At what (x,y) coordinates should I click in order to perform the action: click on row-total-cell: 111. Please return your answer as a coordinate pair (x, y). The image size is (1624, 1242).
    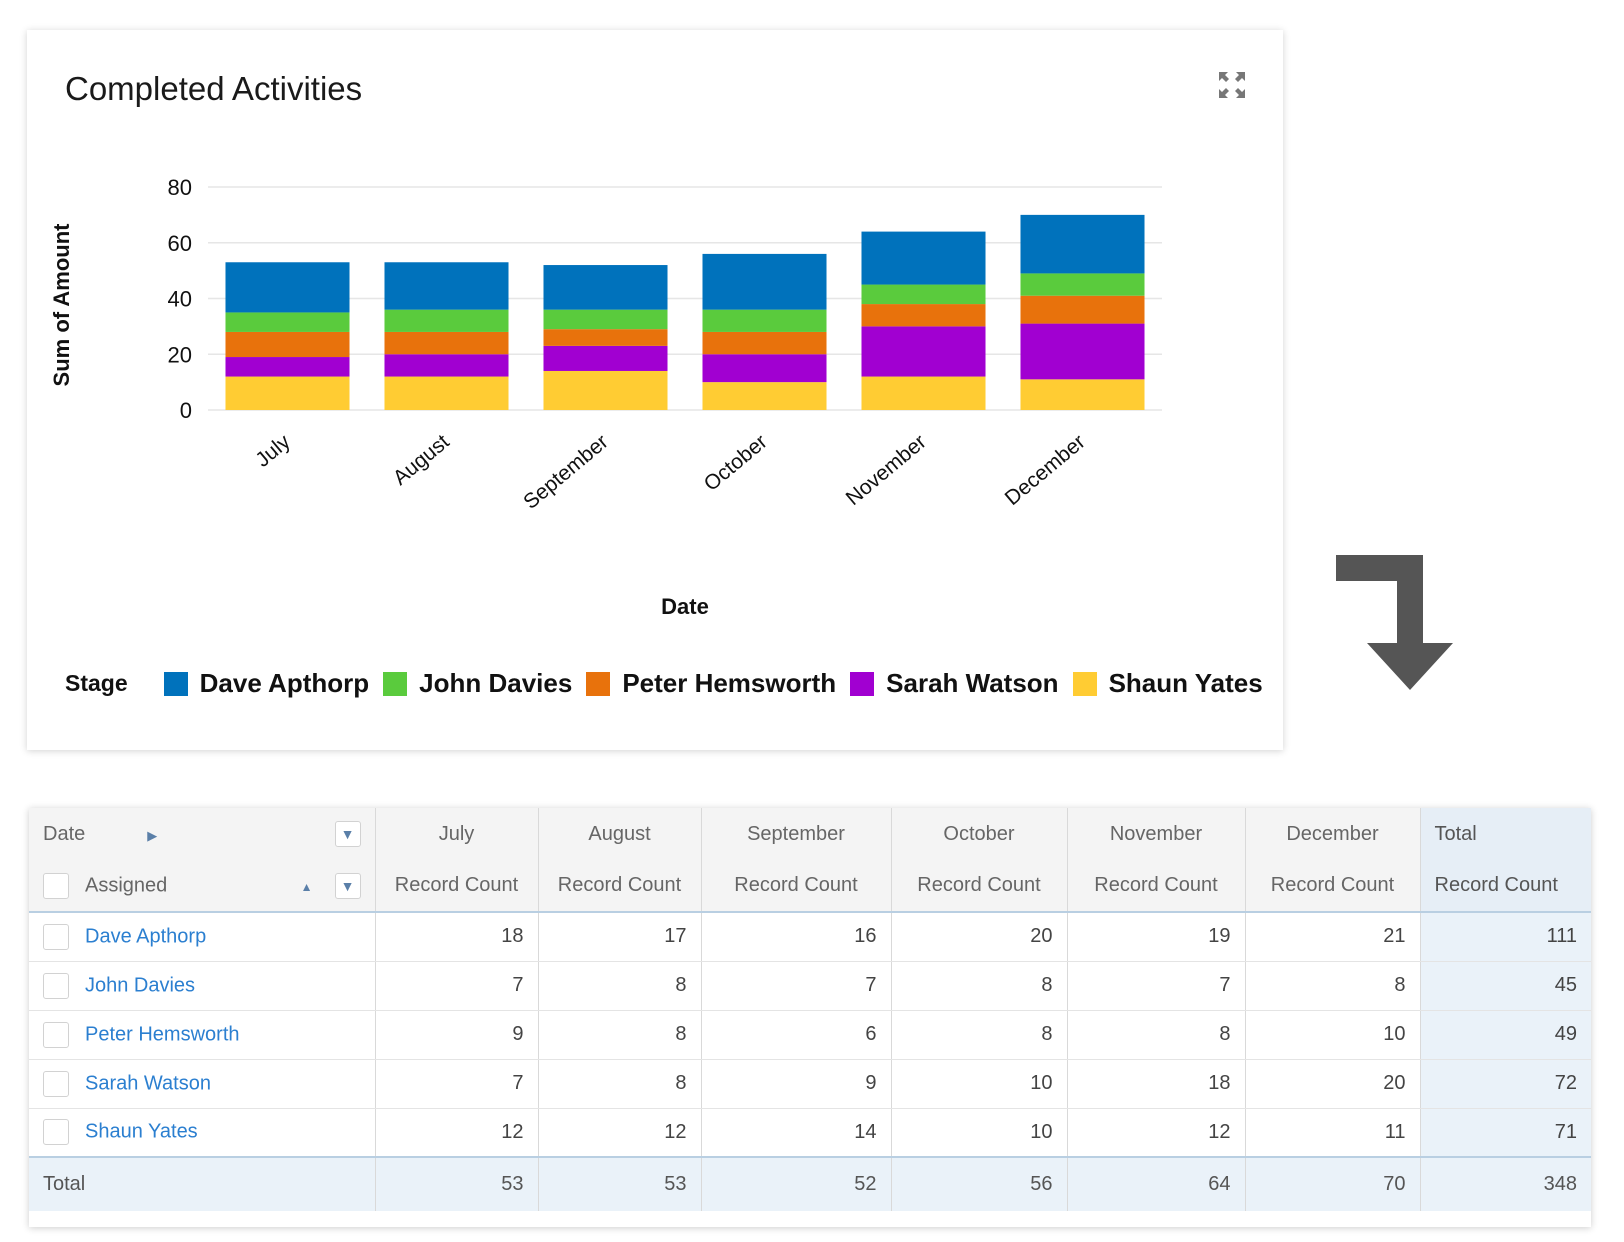
    Looking at the image, I should click on (1505, 937).